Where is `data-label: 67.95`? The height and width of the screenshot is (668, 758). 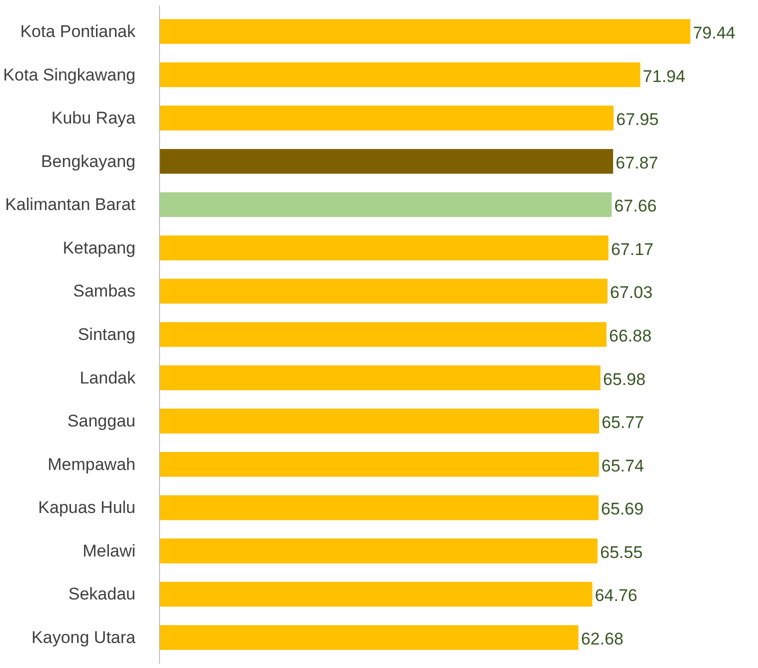
data-label: 67.95 is located at coordinates (637, 120).